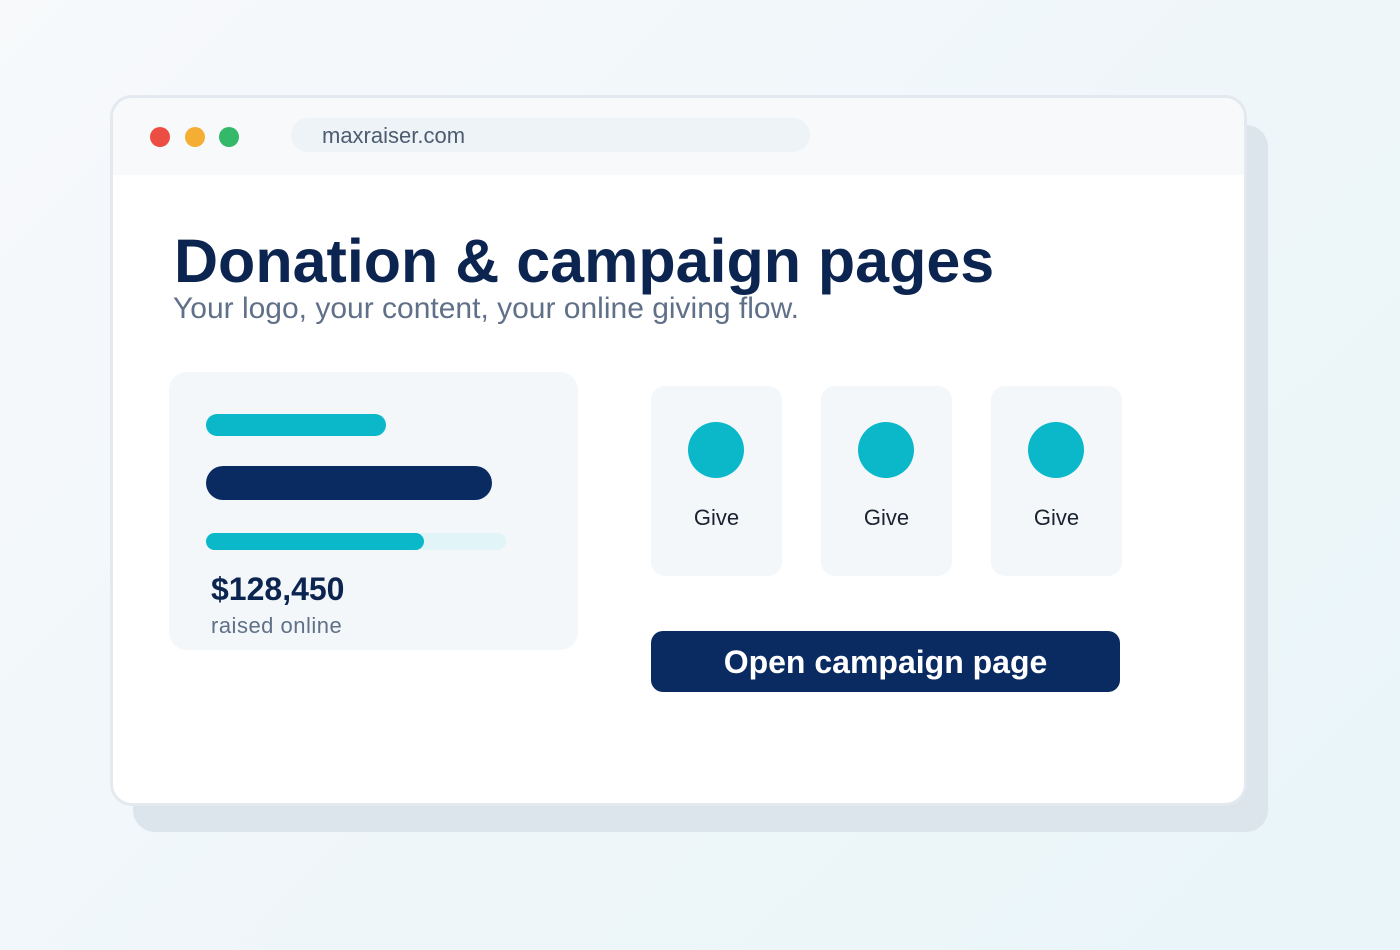 The width and height of the screenshot is (1400, 950). What do you see at coordinates (550, 135) in the screenshot?
I see `address-bar: maxraiser.com` at bounding box center [550, 135].